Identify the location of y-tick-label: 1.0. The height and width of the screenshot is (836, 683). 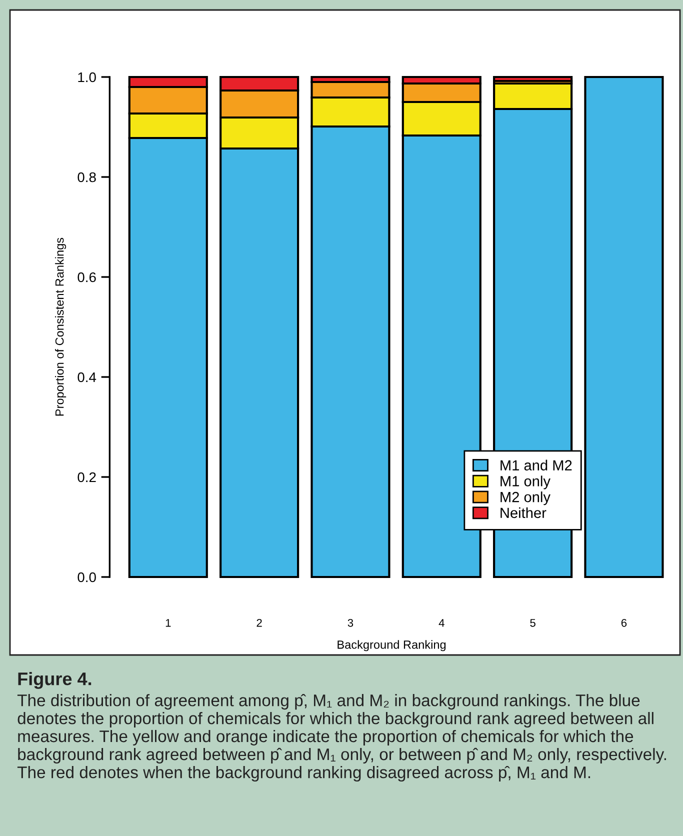
(87, 77).